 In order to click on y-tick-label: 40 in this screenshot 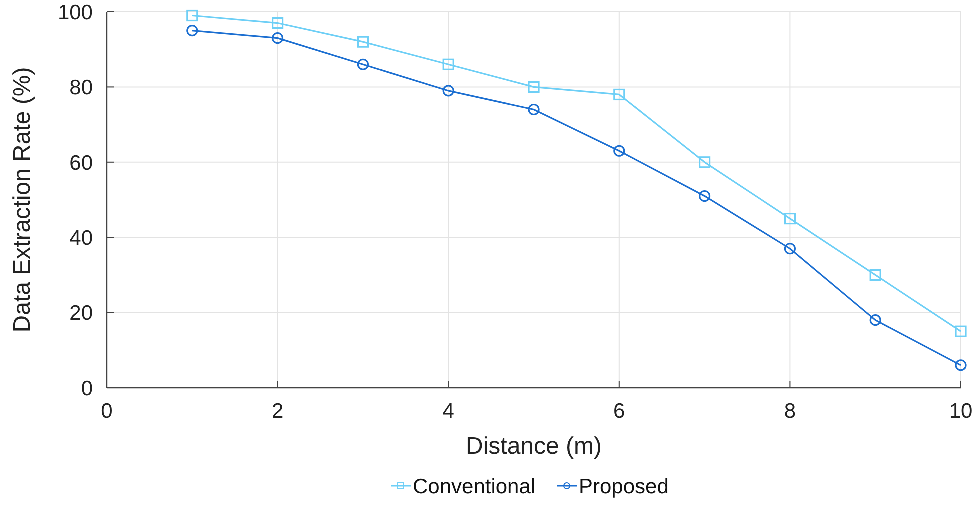, I will do `click(81, 238)`.